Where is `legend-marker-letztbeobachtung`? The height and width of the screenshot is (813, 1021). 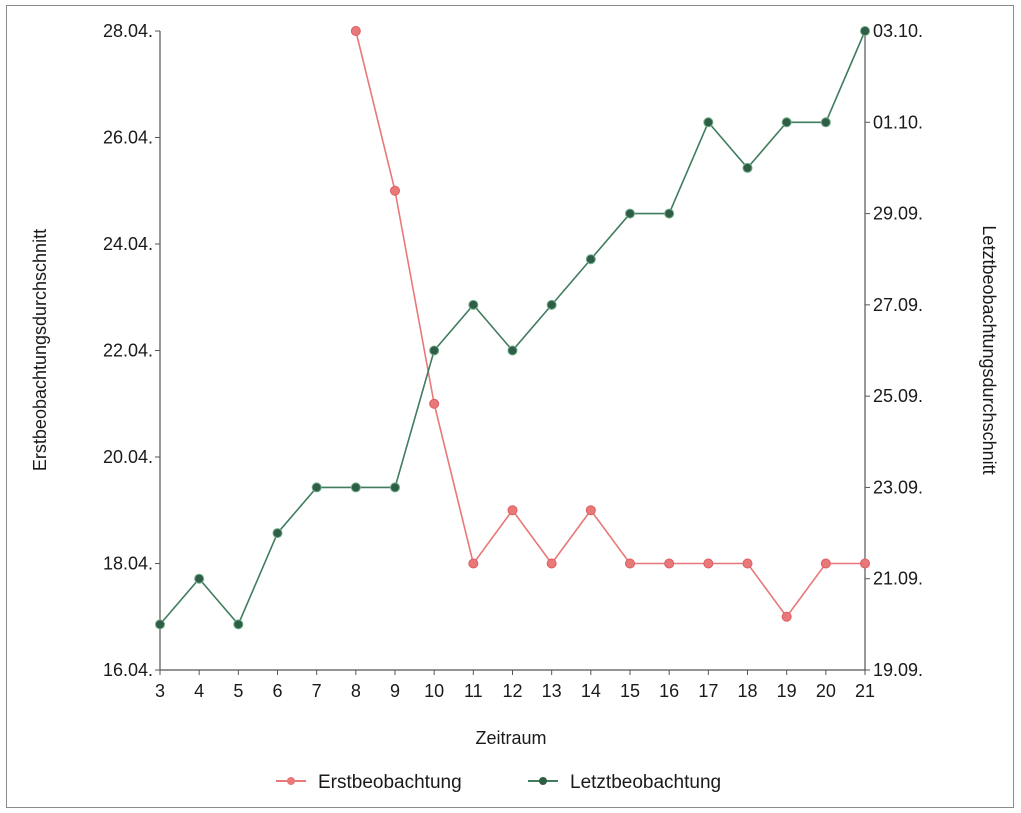
legend-marker-letztbeobachtung is located at coordinates (543, 781).